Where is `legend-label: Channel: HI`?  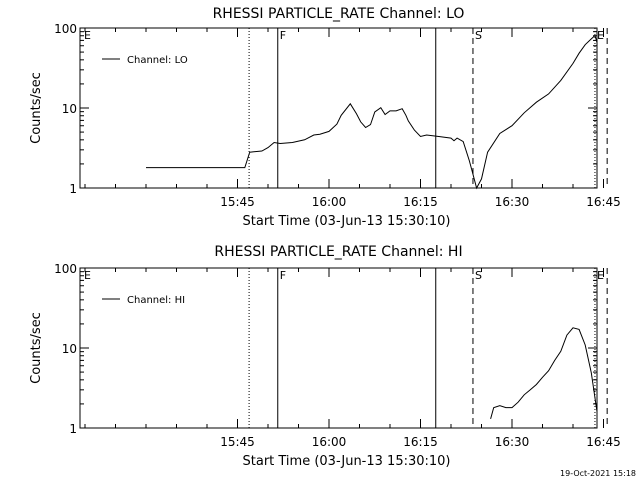
legend-label: Channel: HI is located at coordinates (156, 300).